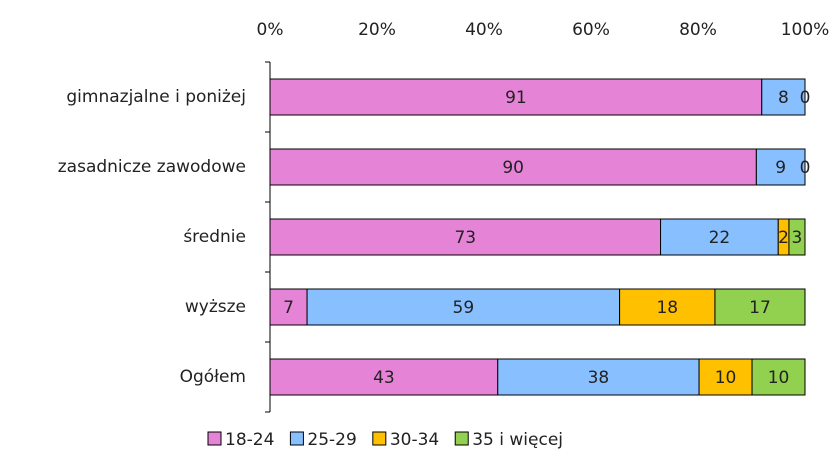 This screenshot has height=449, width=839. Describe the element at coordinates (377, 30) in the screenshot. I see `x-tick-label: 20%` at that location.